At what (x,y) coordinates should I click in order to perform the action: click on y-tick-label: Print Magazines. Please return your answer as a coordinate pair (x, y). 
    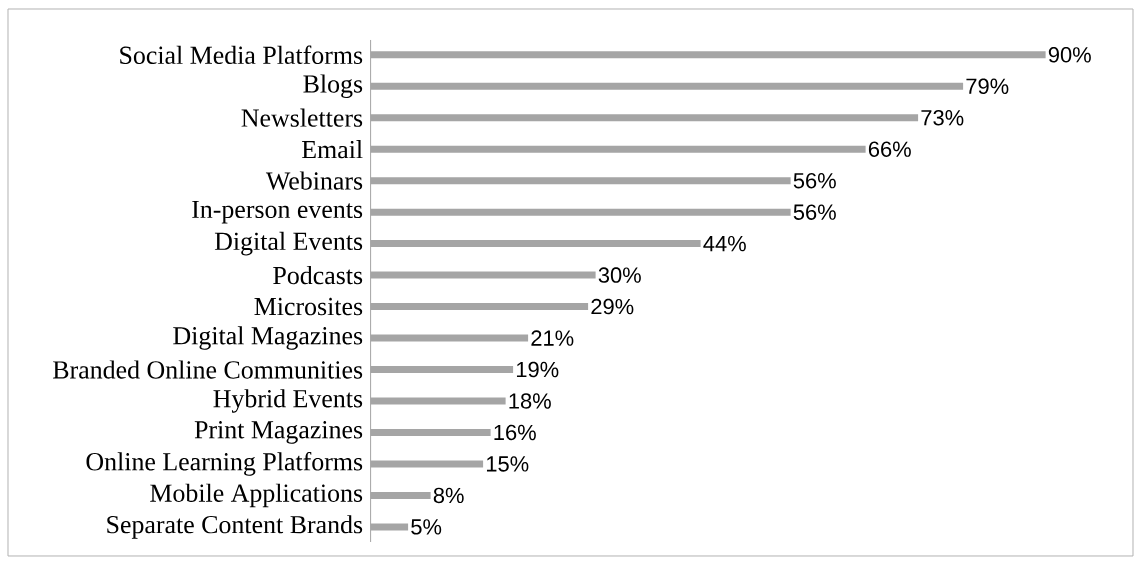
    Looking at the image, I should click on (278, 432).